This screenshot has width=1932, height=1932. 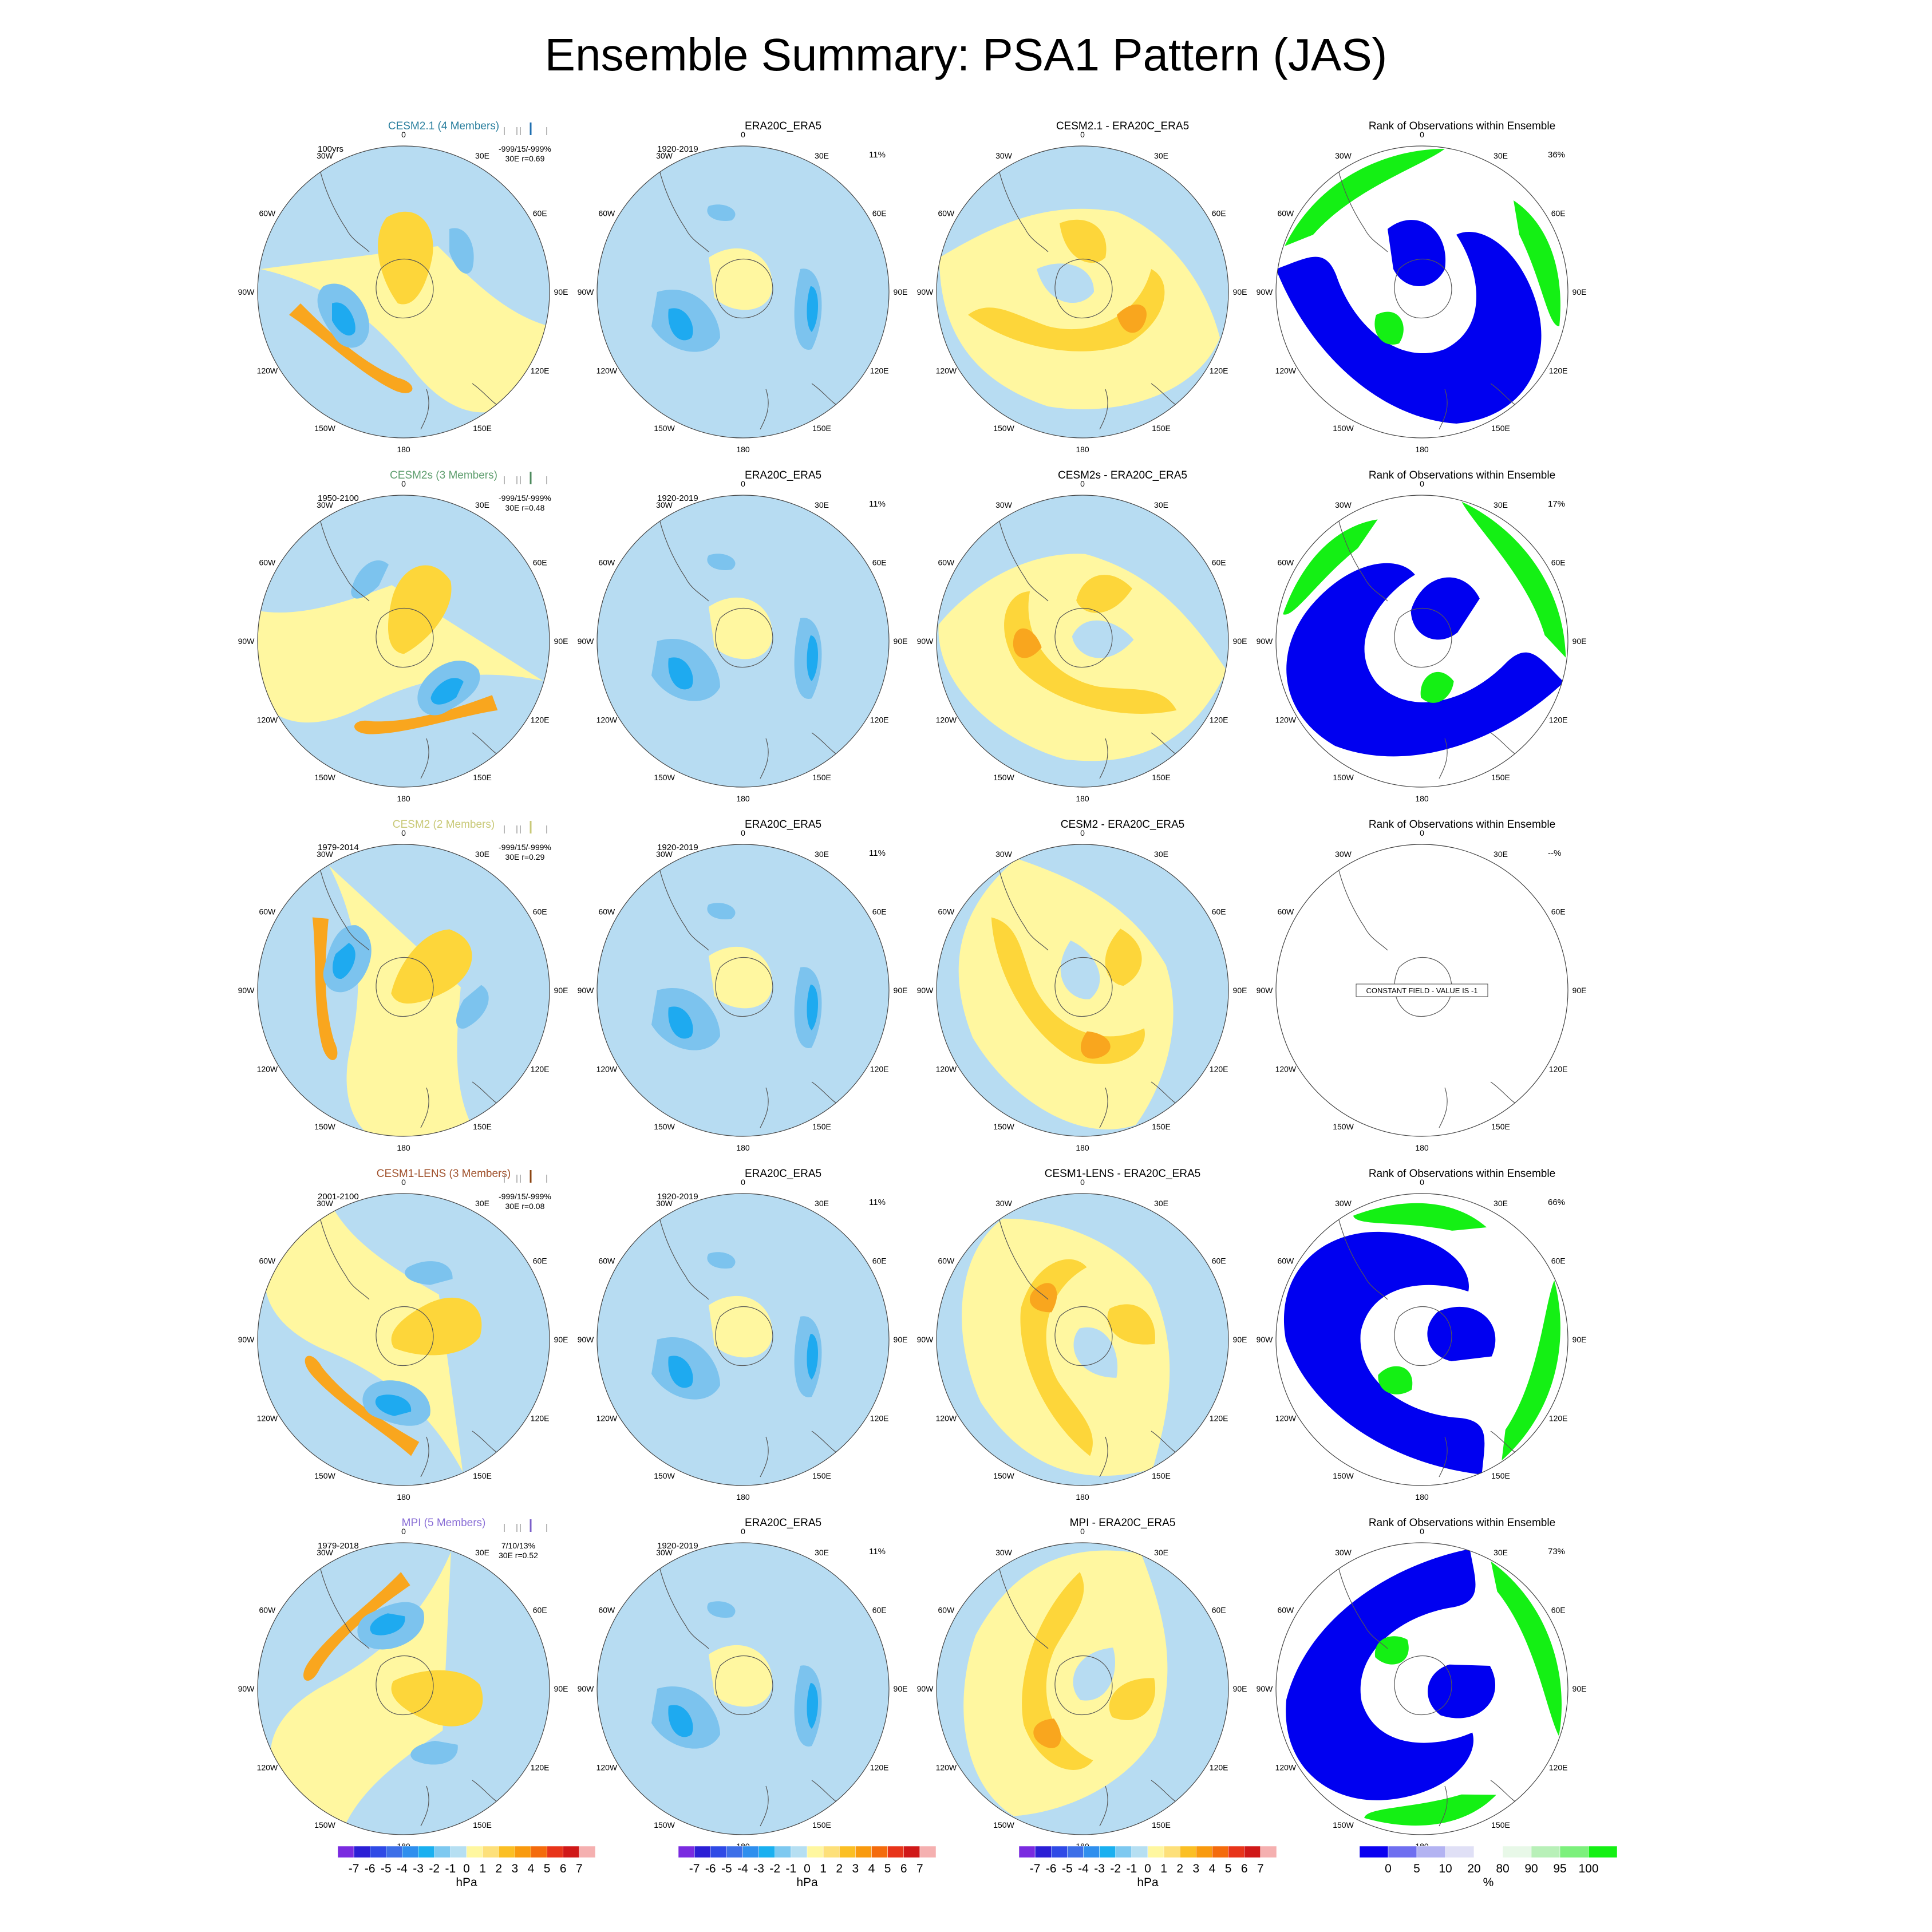 I want to click on page-title: Ensemble Summary: PSA1 Pattern (JAS), so click(x=966, y=54).